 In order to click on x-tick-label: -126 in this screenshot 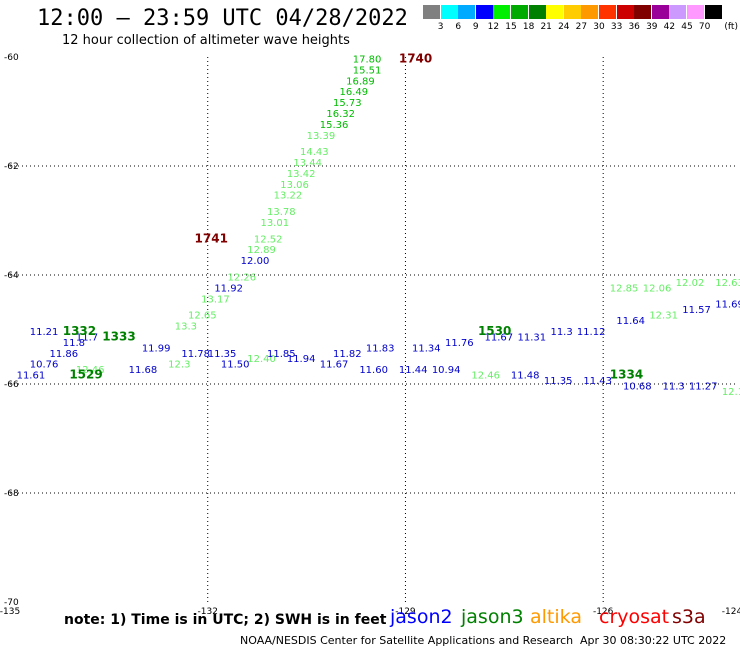, I will do `click(603, 612)`.